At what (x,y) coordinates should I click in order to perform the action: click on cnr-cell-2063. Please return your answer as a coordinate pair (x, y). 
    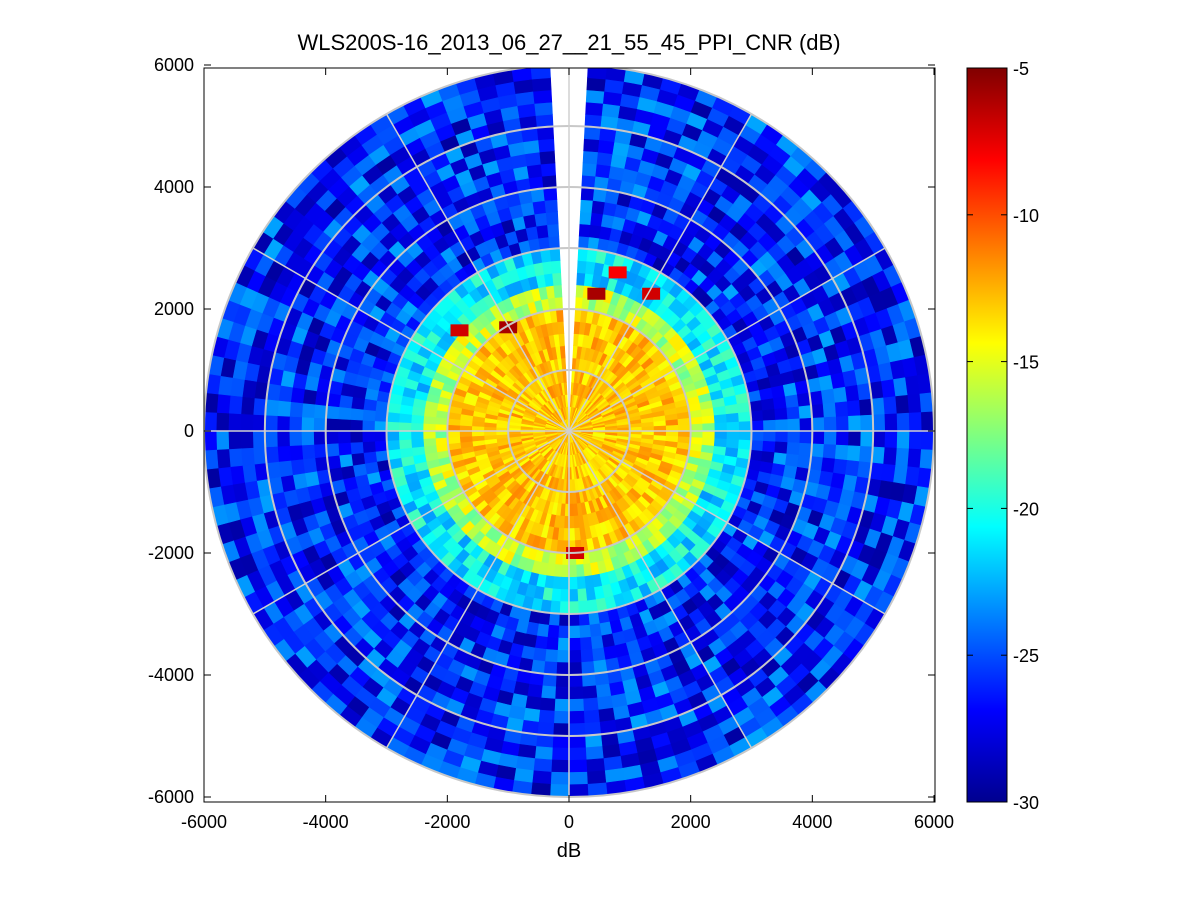
    Looking at the image, I should click on (586, 643).